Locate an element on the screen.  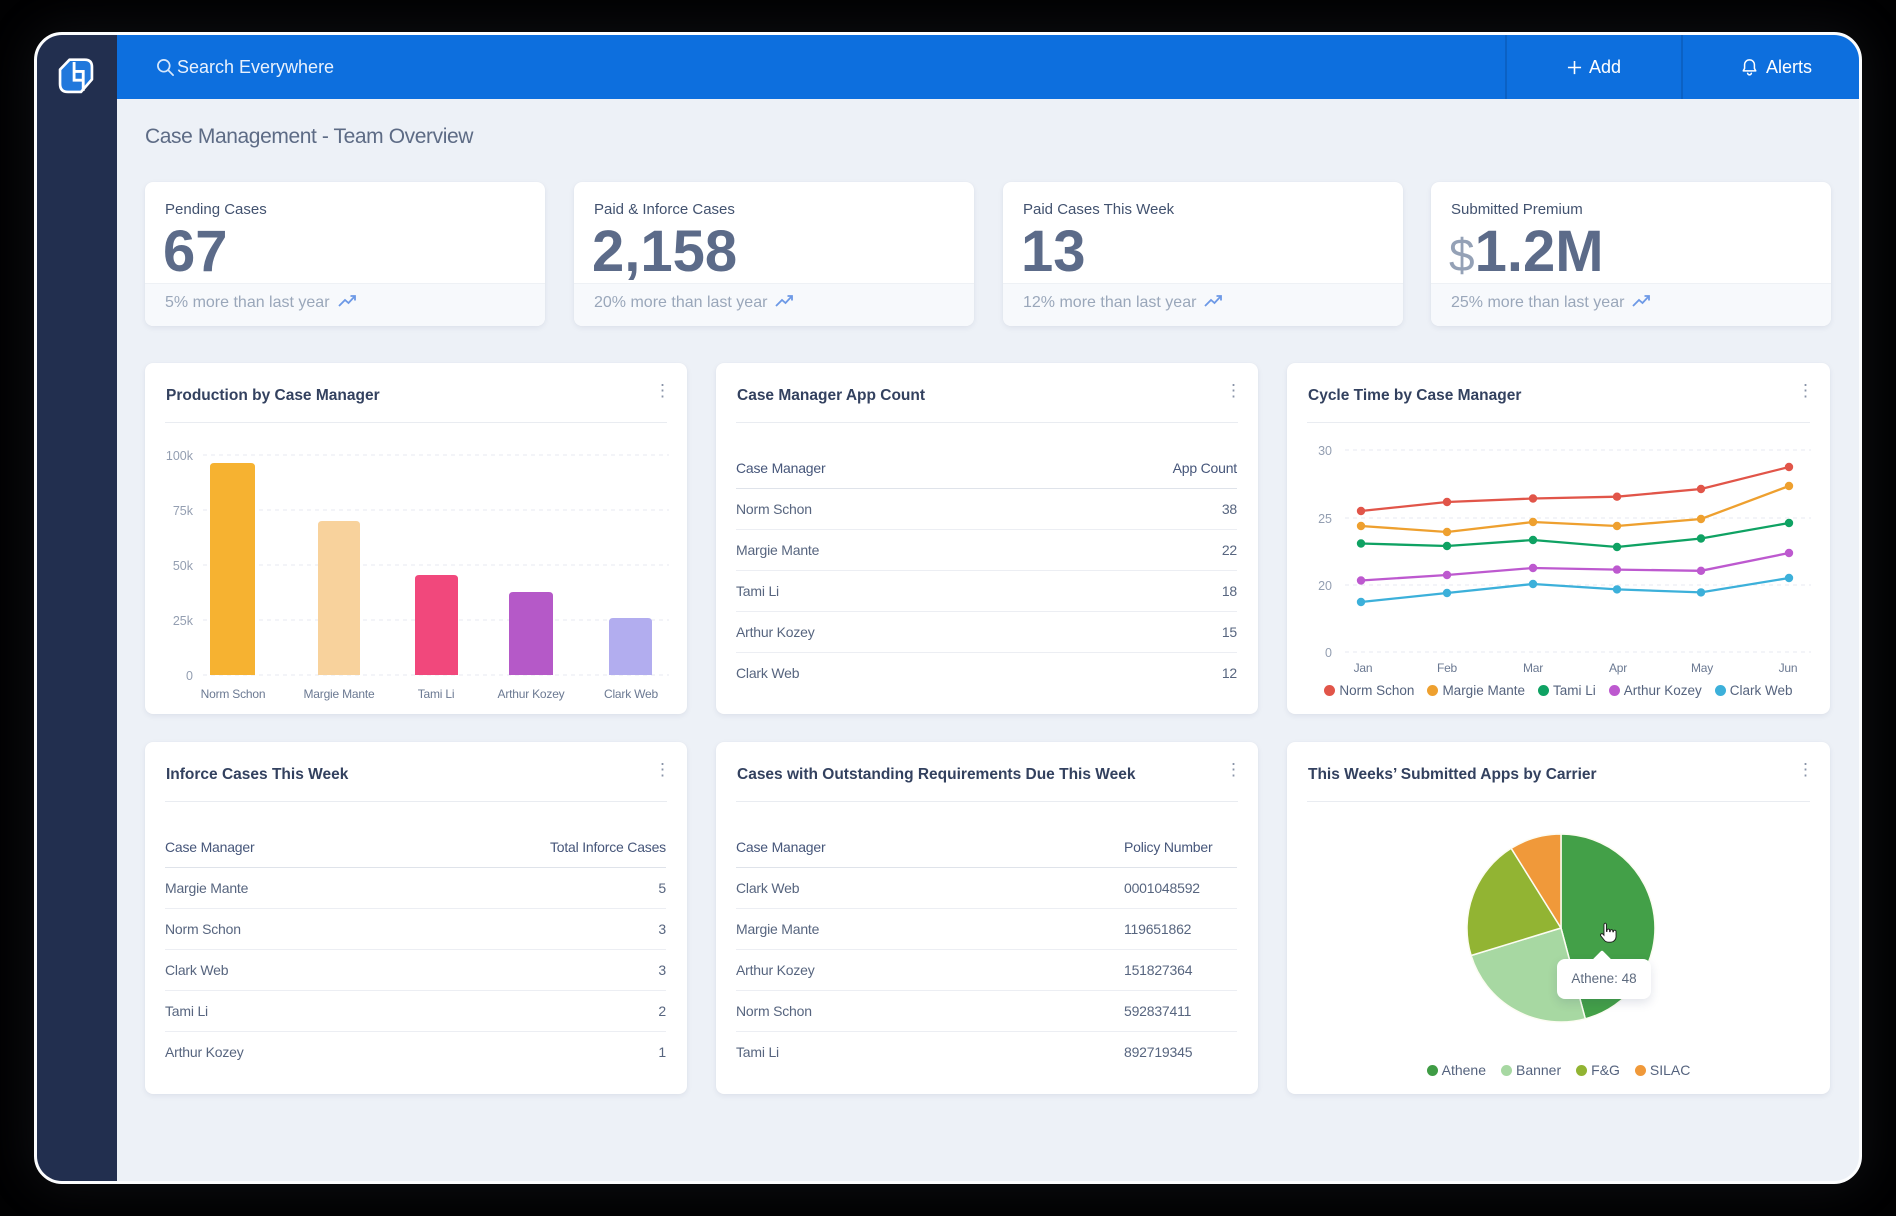
svg-text: May is located at coordinates (1702, 668).